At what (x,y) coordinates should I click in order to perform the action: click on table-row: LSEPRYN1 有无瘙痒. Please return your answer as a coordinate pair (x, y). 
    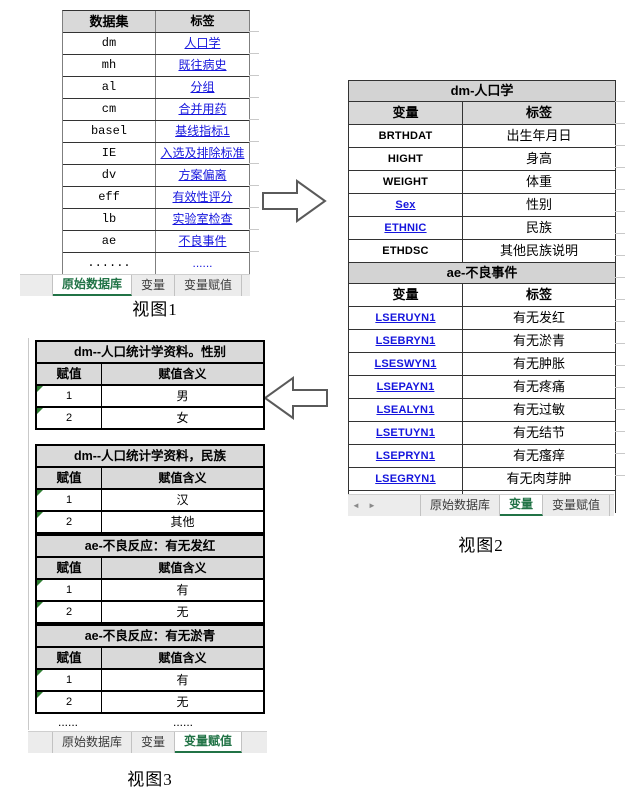
    Looking at the image, I should click on (482, 456).